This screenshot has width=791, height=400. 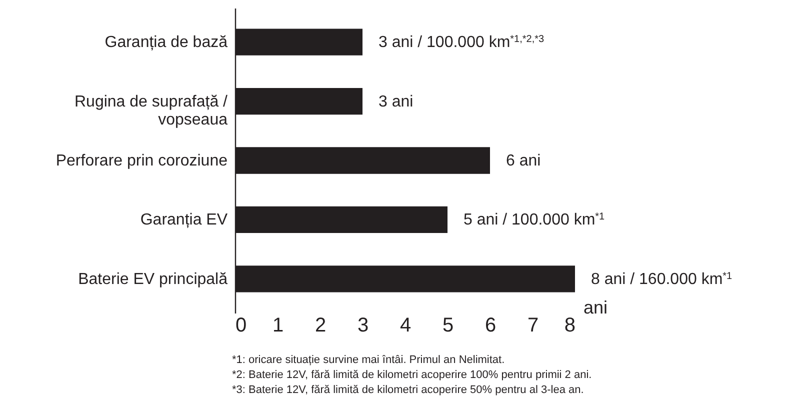 What do you see at coordinates (363, 325) in the screenshot?
I see `x-tick-label: 3` at bounding box center [363, 325].